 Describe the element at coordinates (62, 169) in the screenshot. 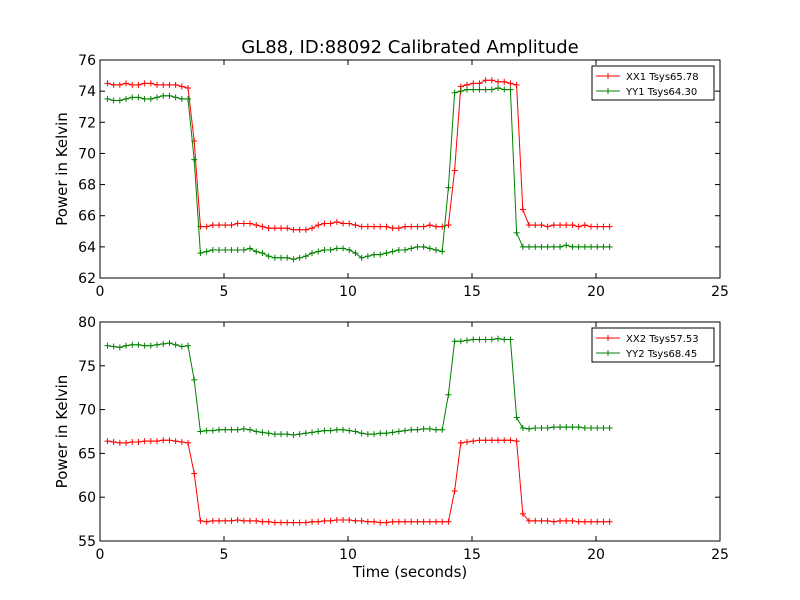

I see `y-axis-label: Power in Kelvin` at that location.